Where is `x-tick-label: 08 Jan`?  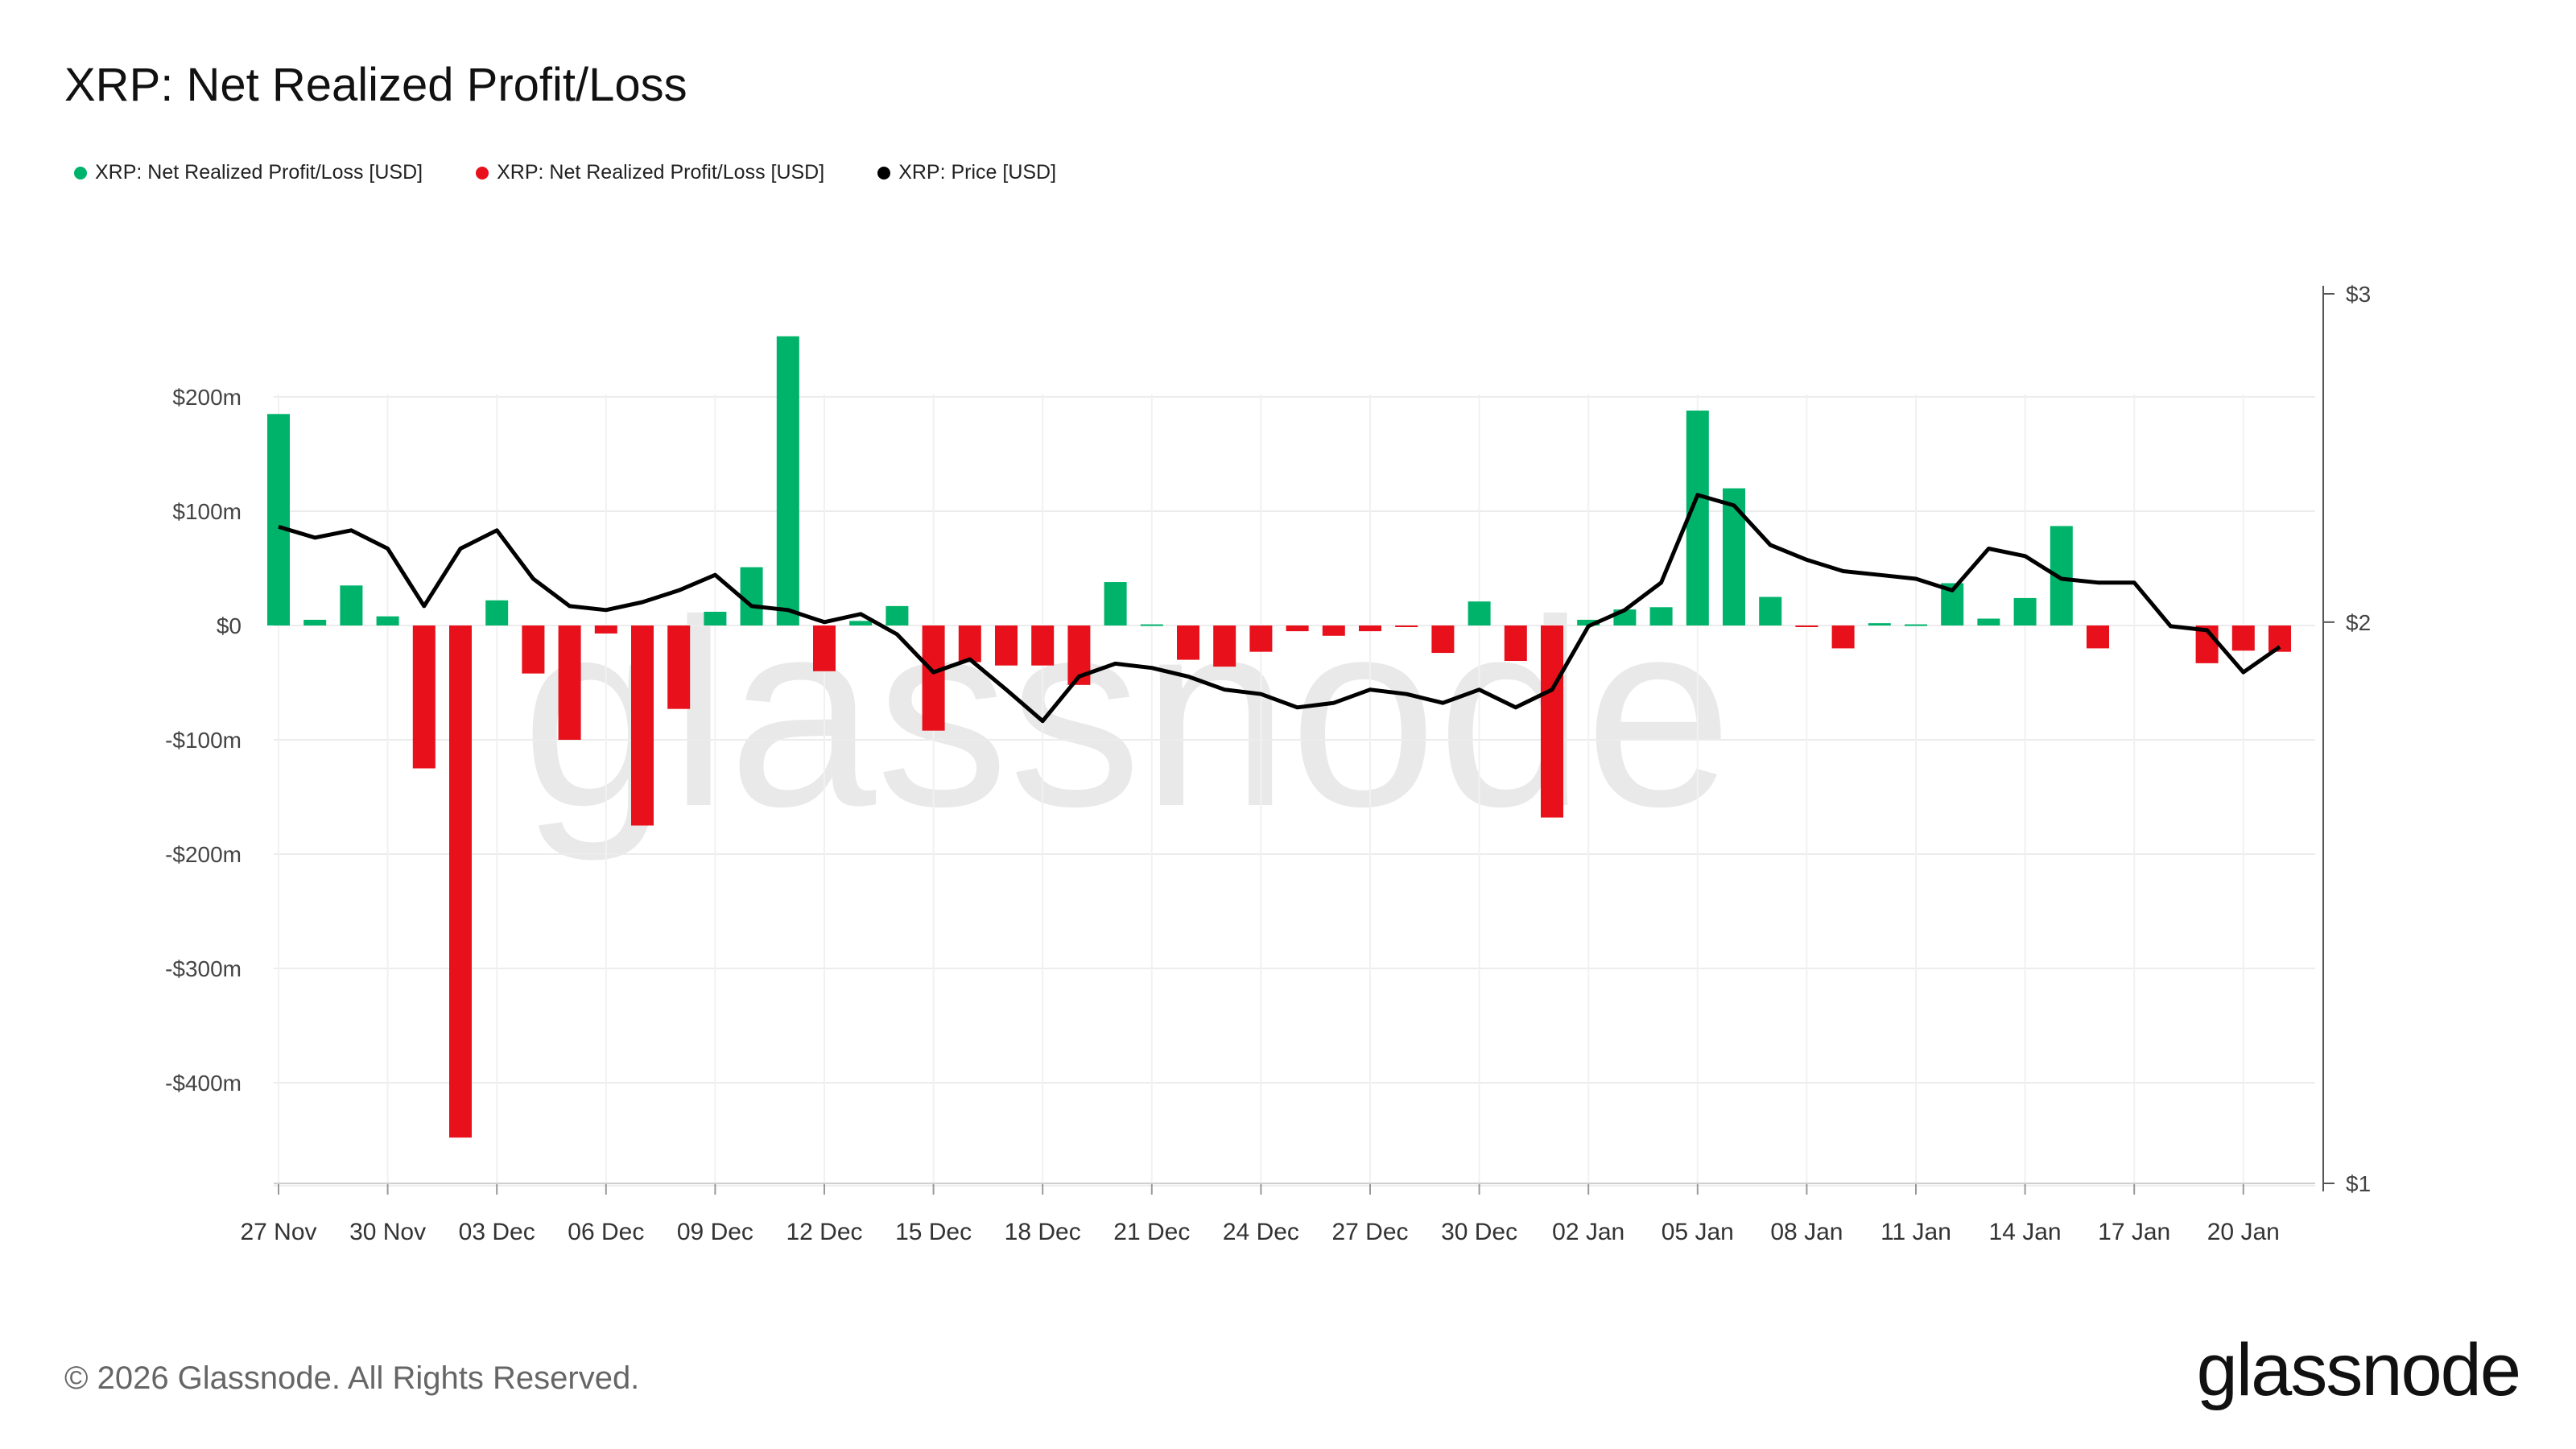 x-tick-label: 08 Jan is located at coordinates (1806, 1232).